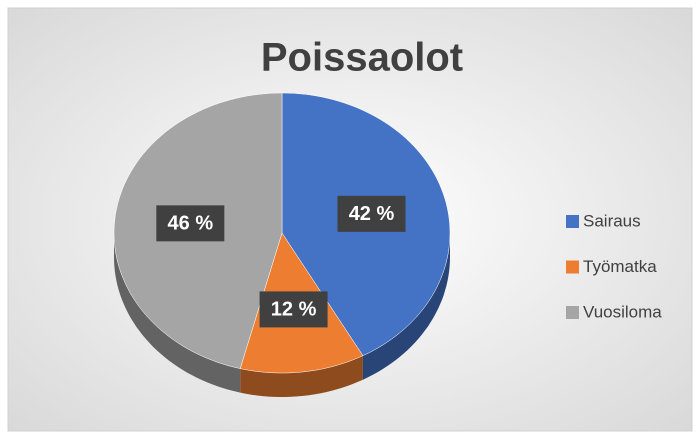  I want to click on data-label: 46 %, so click(191, 224).